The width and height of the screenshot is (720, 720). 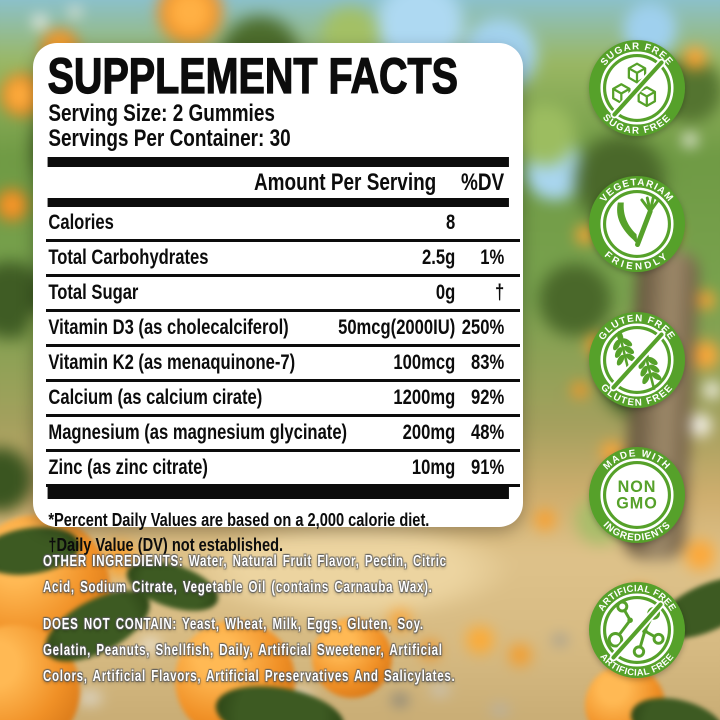 I want to click on table-row: Calories 8, so click(x=283, y=224).